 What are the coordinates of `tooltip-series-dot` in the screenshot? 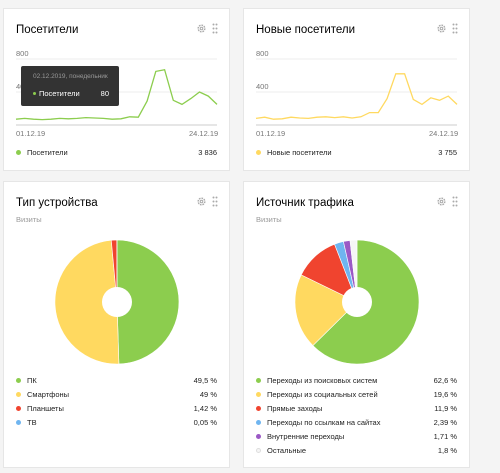 It's located at (34, 93).